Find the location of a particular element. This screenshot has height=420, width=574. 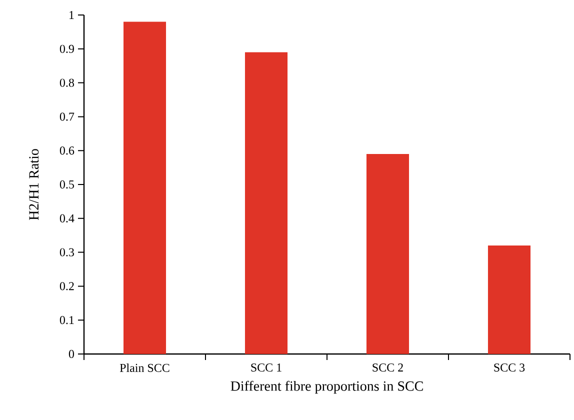

x-tick-label: SCC 2 is located at coordinates (387, 368).